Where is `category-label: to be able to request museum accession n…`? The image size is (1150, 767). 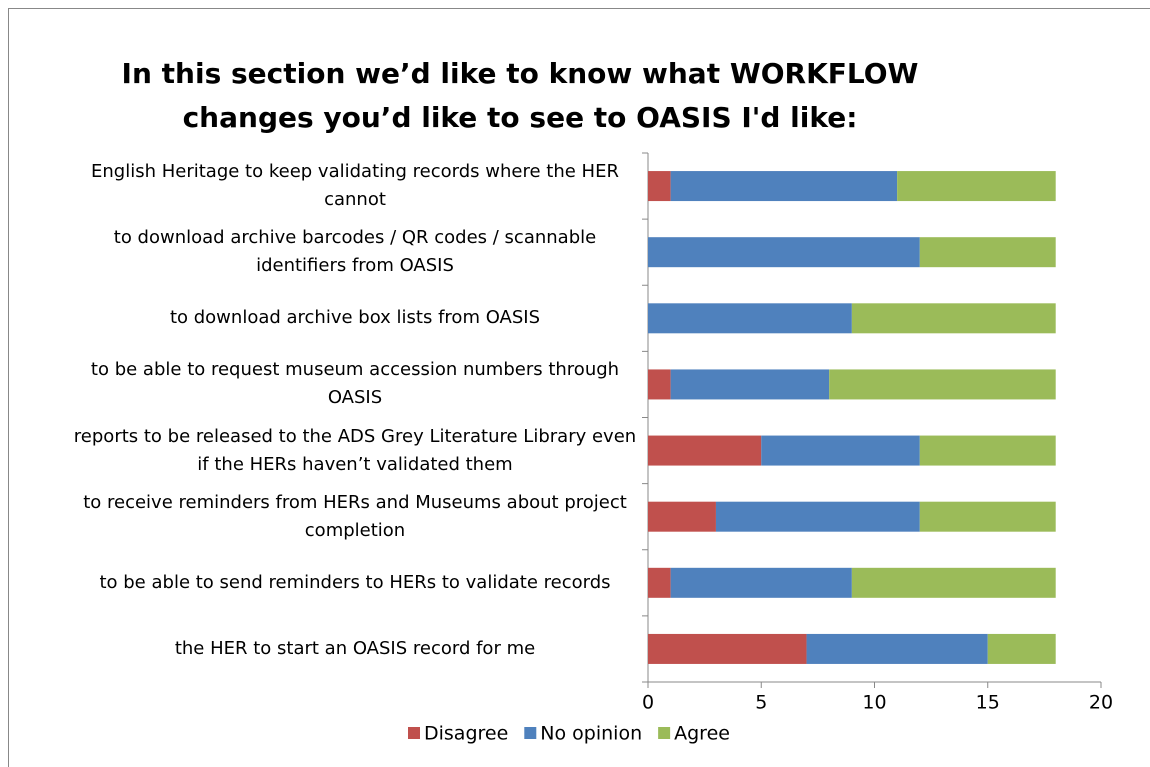 category-label: to be able to request museum accession n… is located at coordinates (355, 384).